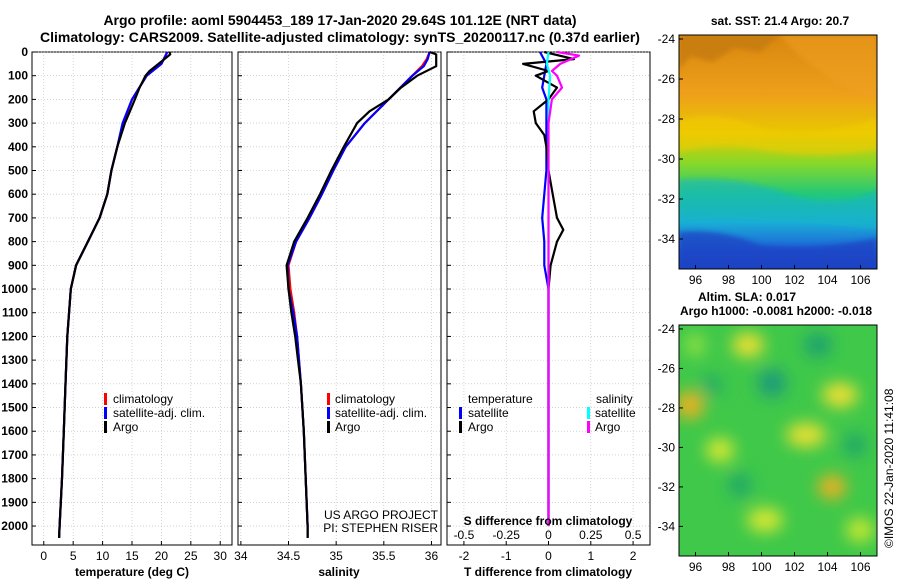 The width and height of the screenshot is (900, 580). I want to click on s-diff-tick-label: -0.5, so click(464, 535).